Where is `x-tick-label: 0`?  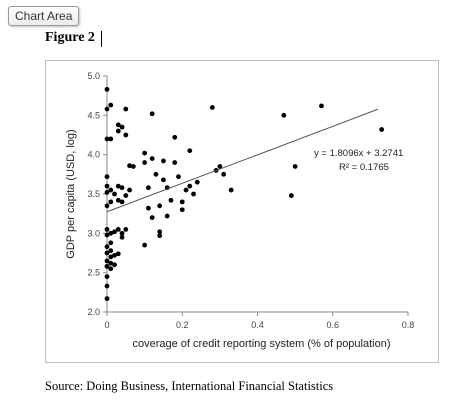 x-tick-label: 0 is located at coordinates (106, 325).